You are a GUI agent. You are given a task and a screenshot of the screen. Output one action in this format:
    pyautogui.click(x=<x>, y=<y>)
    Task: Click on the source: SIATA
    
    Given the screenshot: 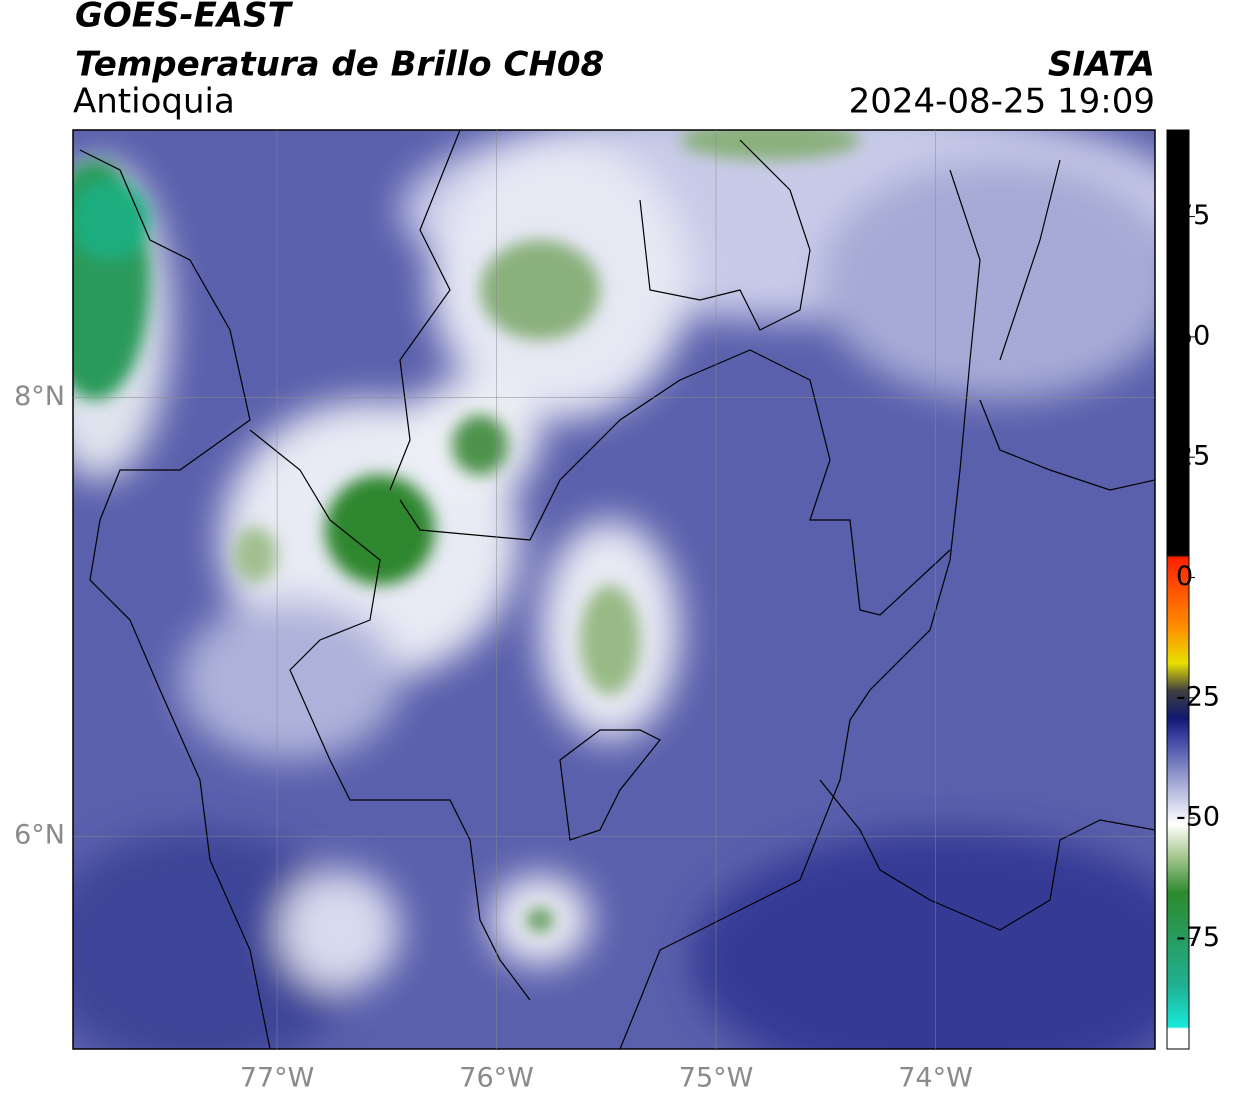 What is the action you would take?
    pyautogui.click(x=1101, y=65)
    